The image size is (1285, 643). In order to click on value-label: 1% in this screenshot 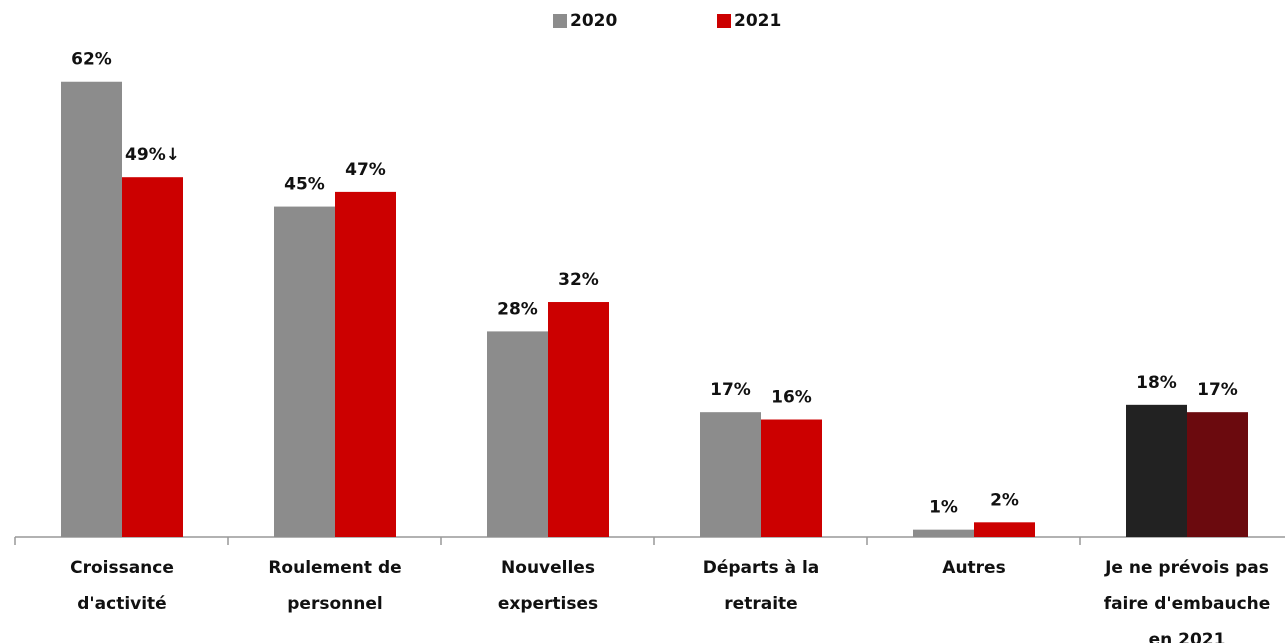, I will do `click(943, 508)`.